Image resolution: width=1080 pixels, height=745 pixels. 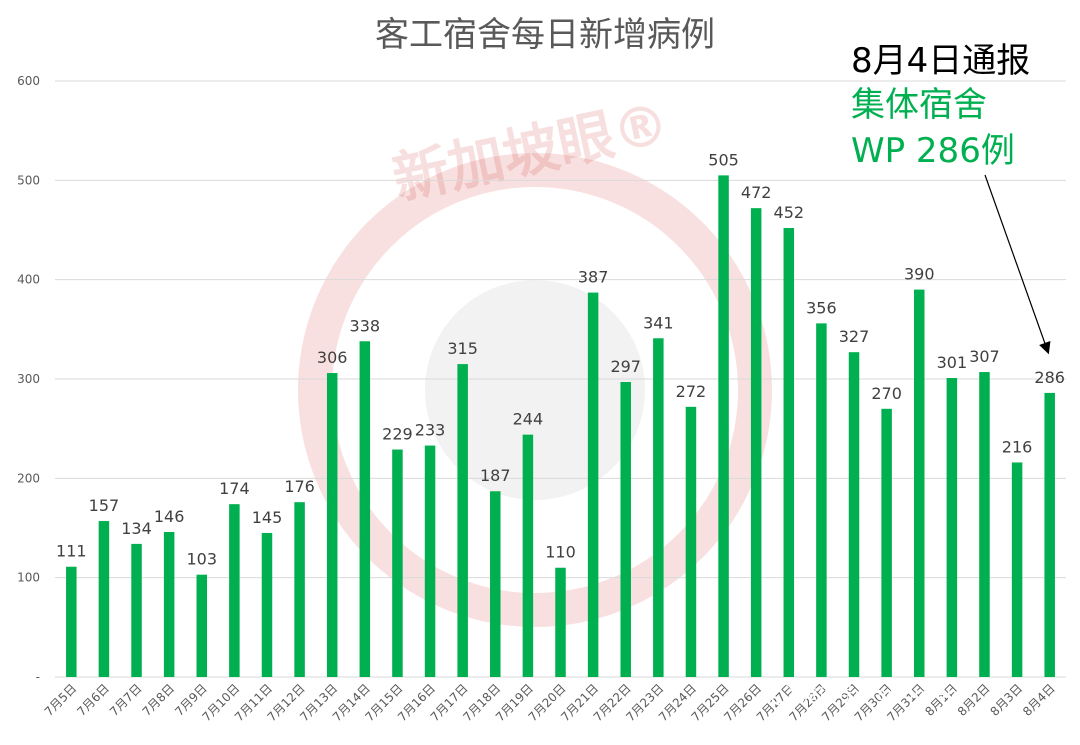 What do you see at coordinates (365, 325) in the screenshot?
I see `data-label: 338` at bounding box center [365, 325].